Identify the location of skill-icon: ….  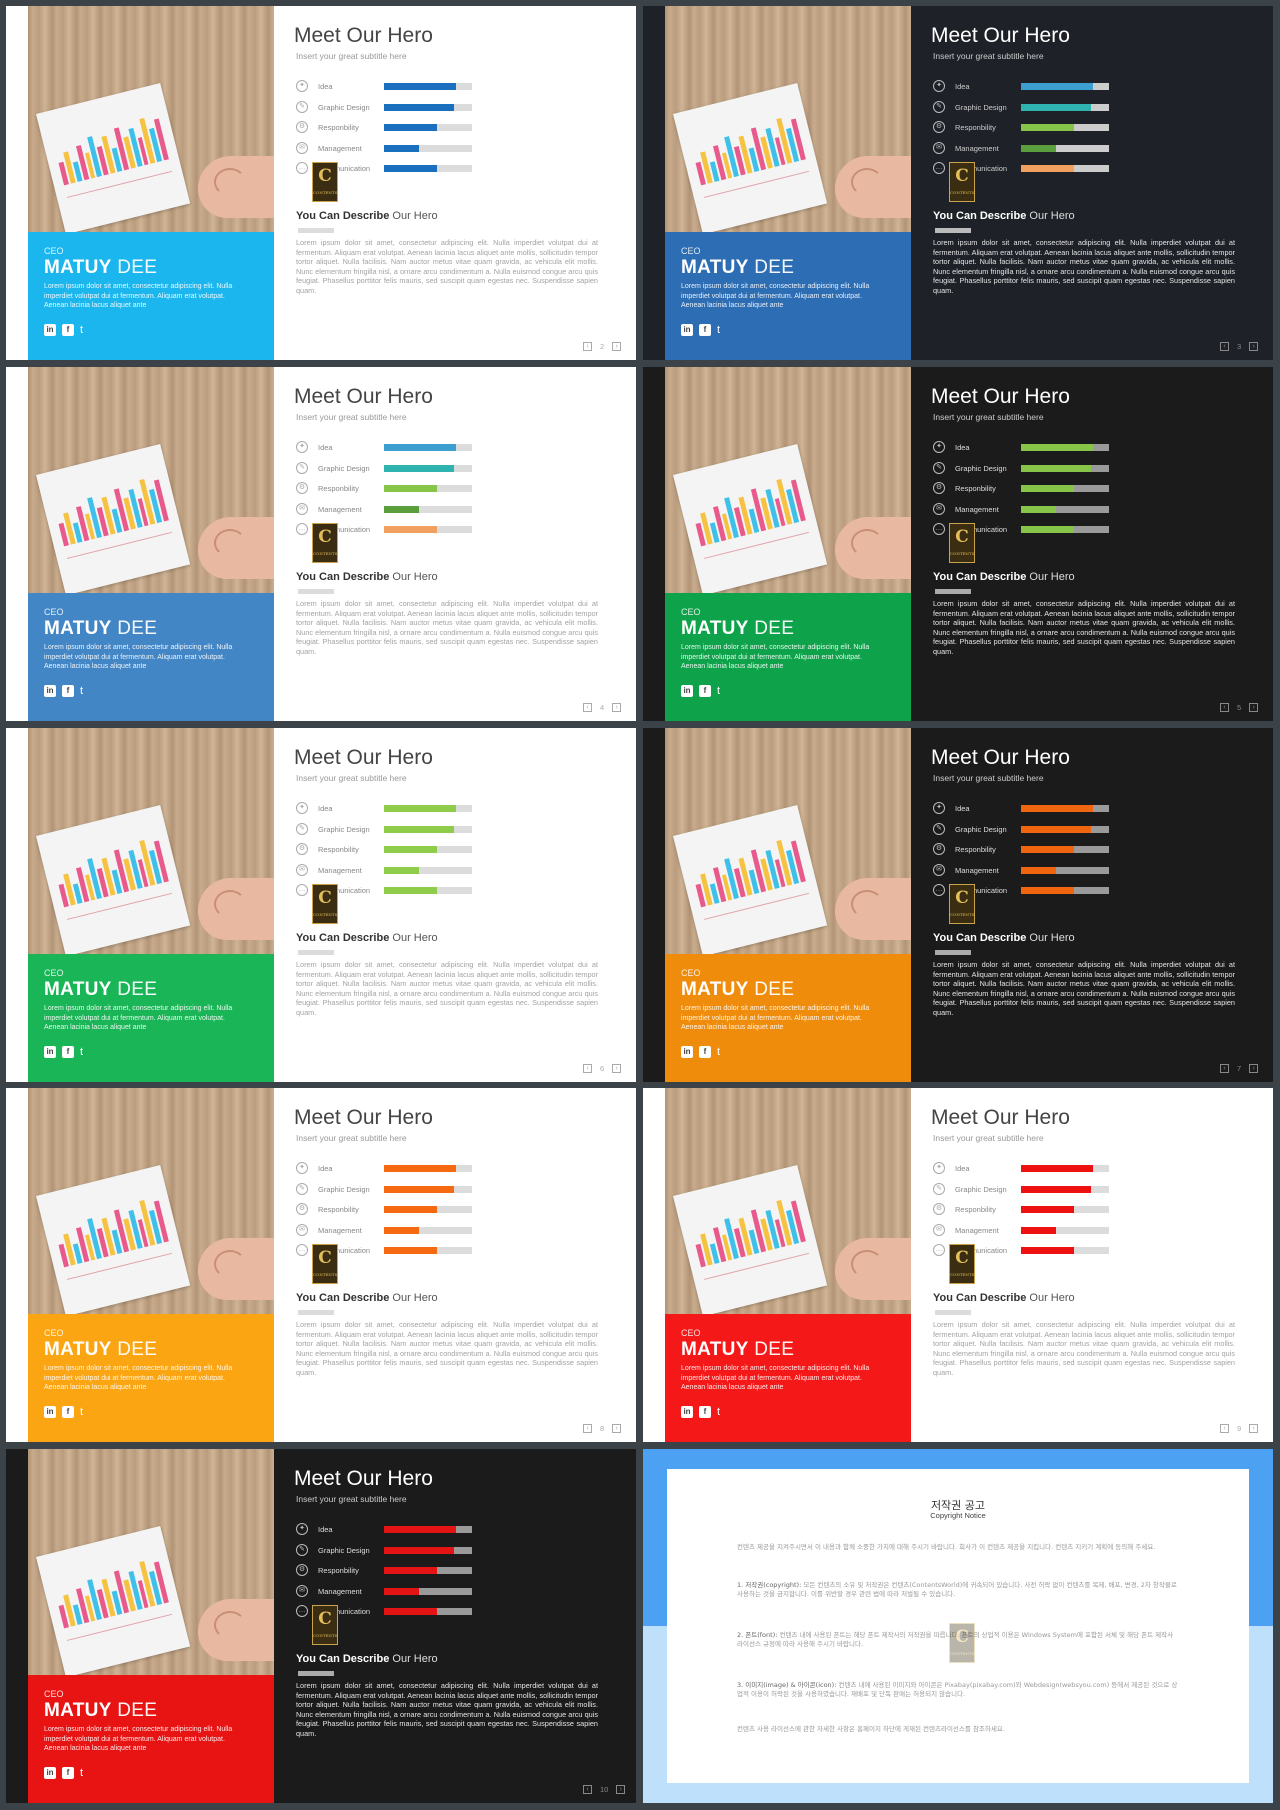
(302, 1250).